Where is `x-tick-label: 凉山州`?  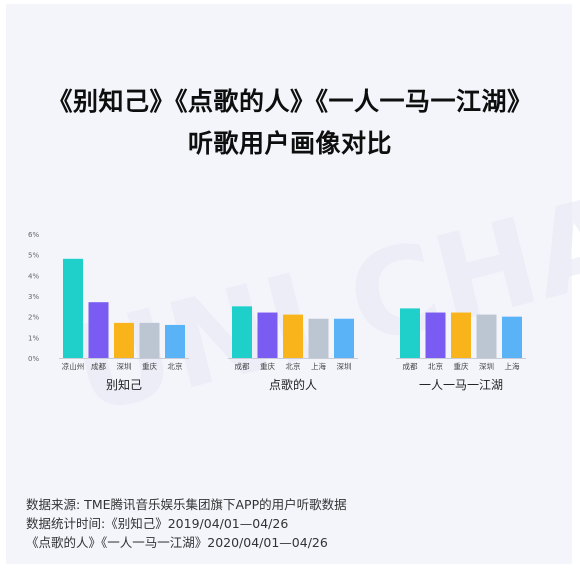
x-tick-label: 凉山州 is located at coordinates (73, 366).